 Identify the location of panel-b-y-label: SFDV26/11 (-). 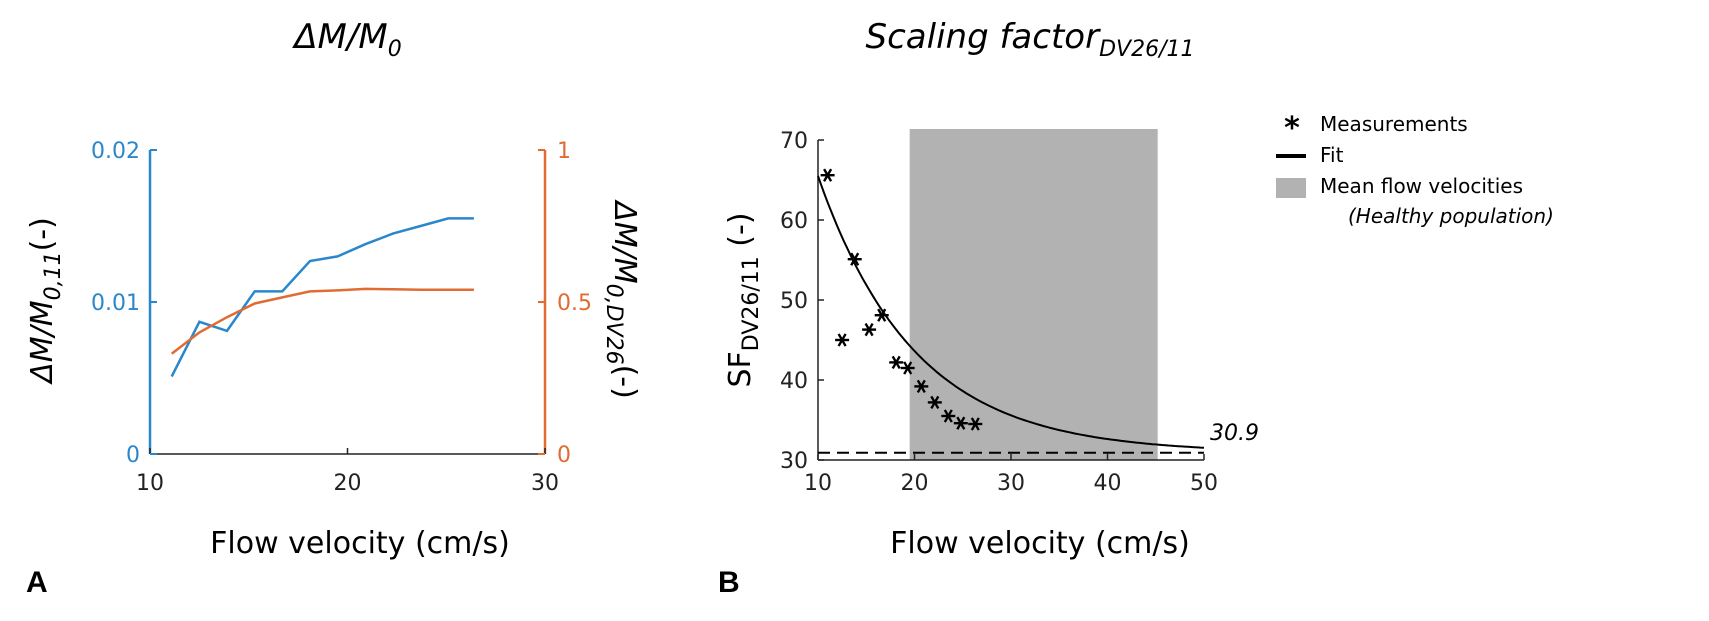
(743, 299).